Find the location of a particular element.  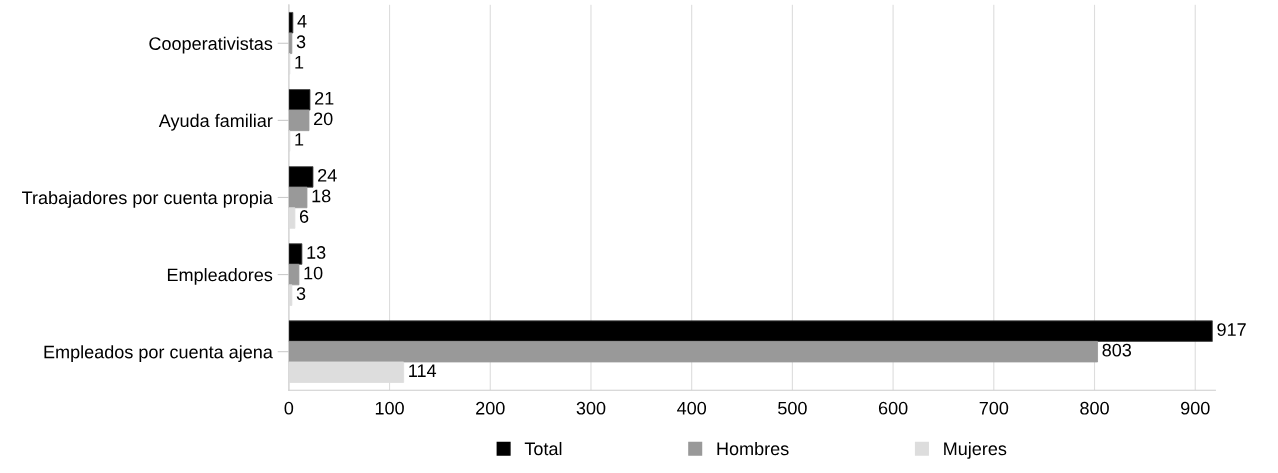

data-label: 20 is located at coordinates (323, 119).